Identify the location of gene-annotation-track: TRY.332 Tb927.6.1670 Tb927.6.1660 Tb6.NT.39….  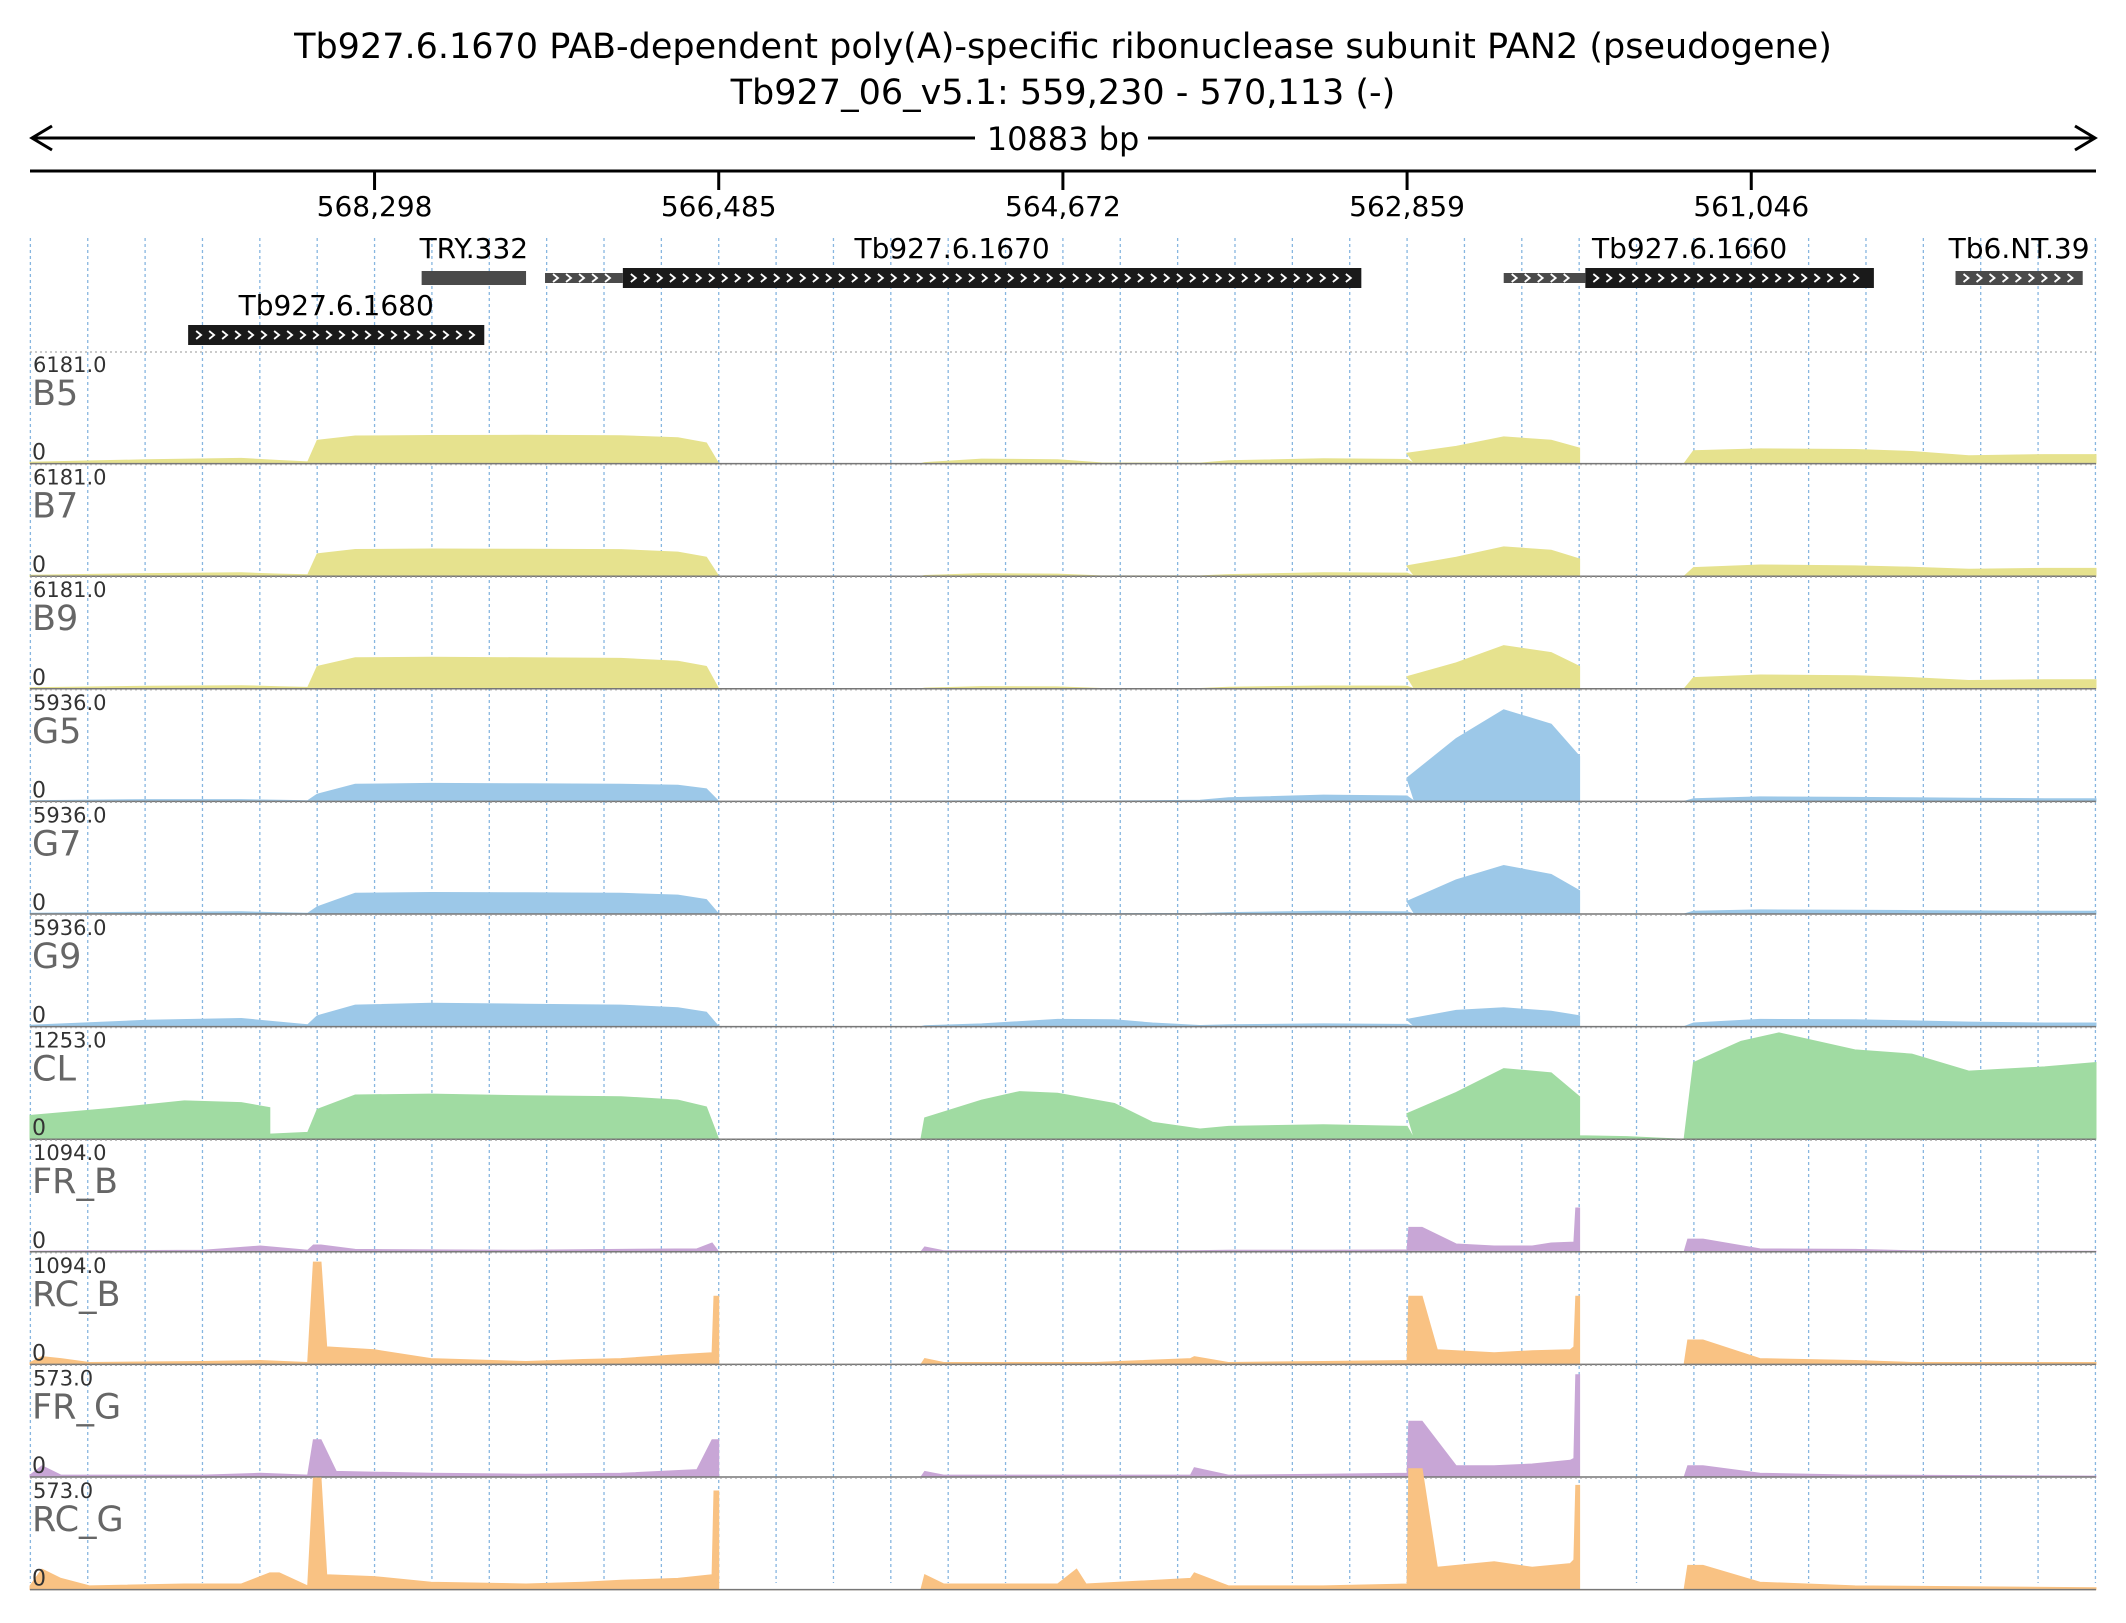
(1139, 288).